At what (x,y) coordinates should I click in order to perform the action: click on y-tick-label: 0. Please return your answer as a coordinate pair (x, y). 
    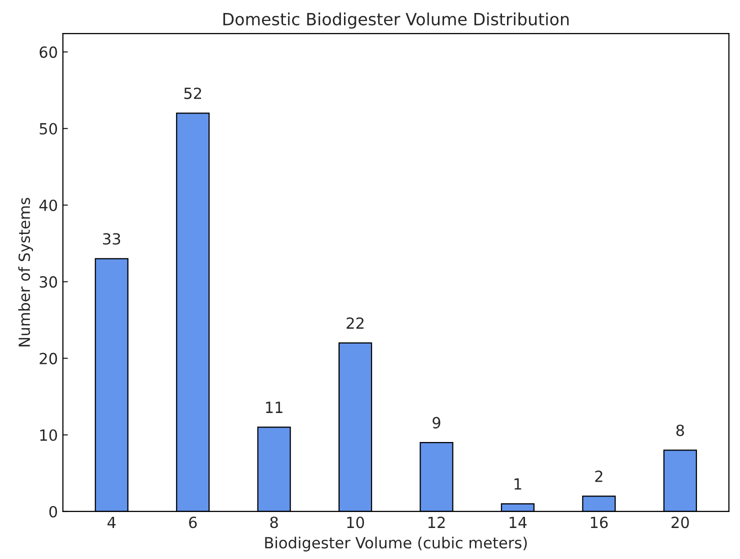
    Looking at the image, I should click on (53, 512).